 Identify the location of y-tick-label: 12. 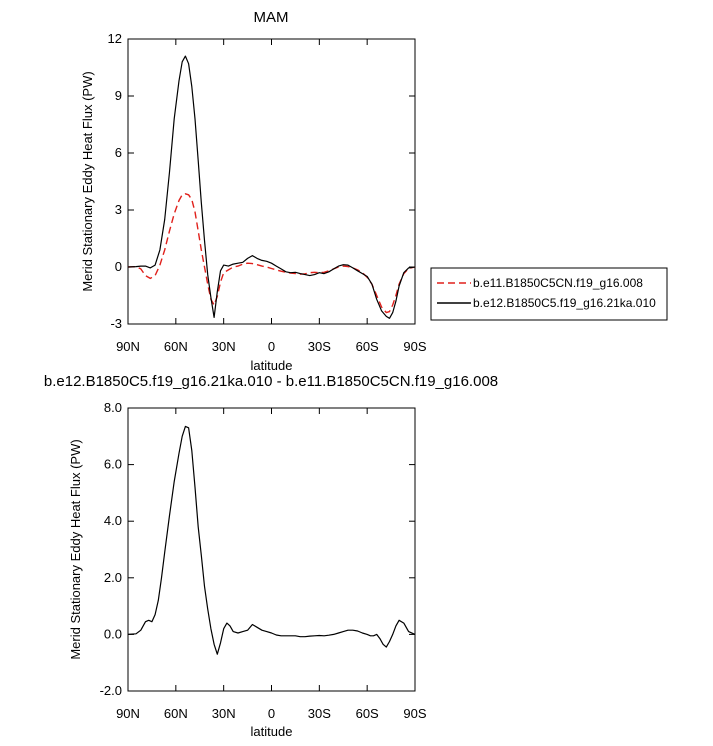
(115, 38).